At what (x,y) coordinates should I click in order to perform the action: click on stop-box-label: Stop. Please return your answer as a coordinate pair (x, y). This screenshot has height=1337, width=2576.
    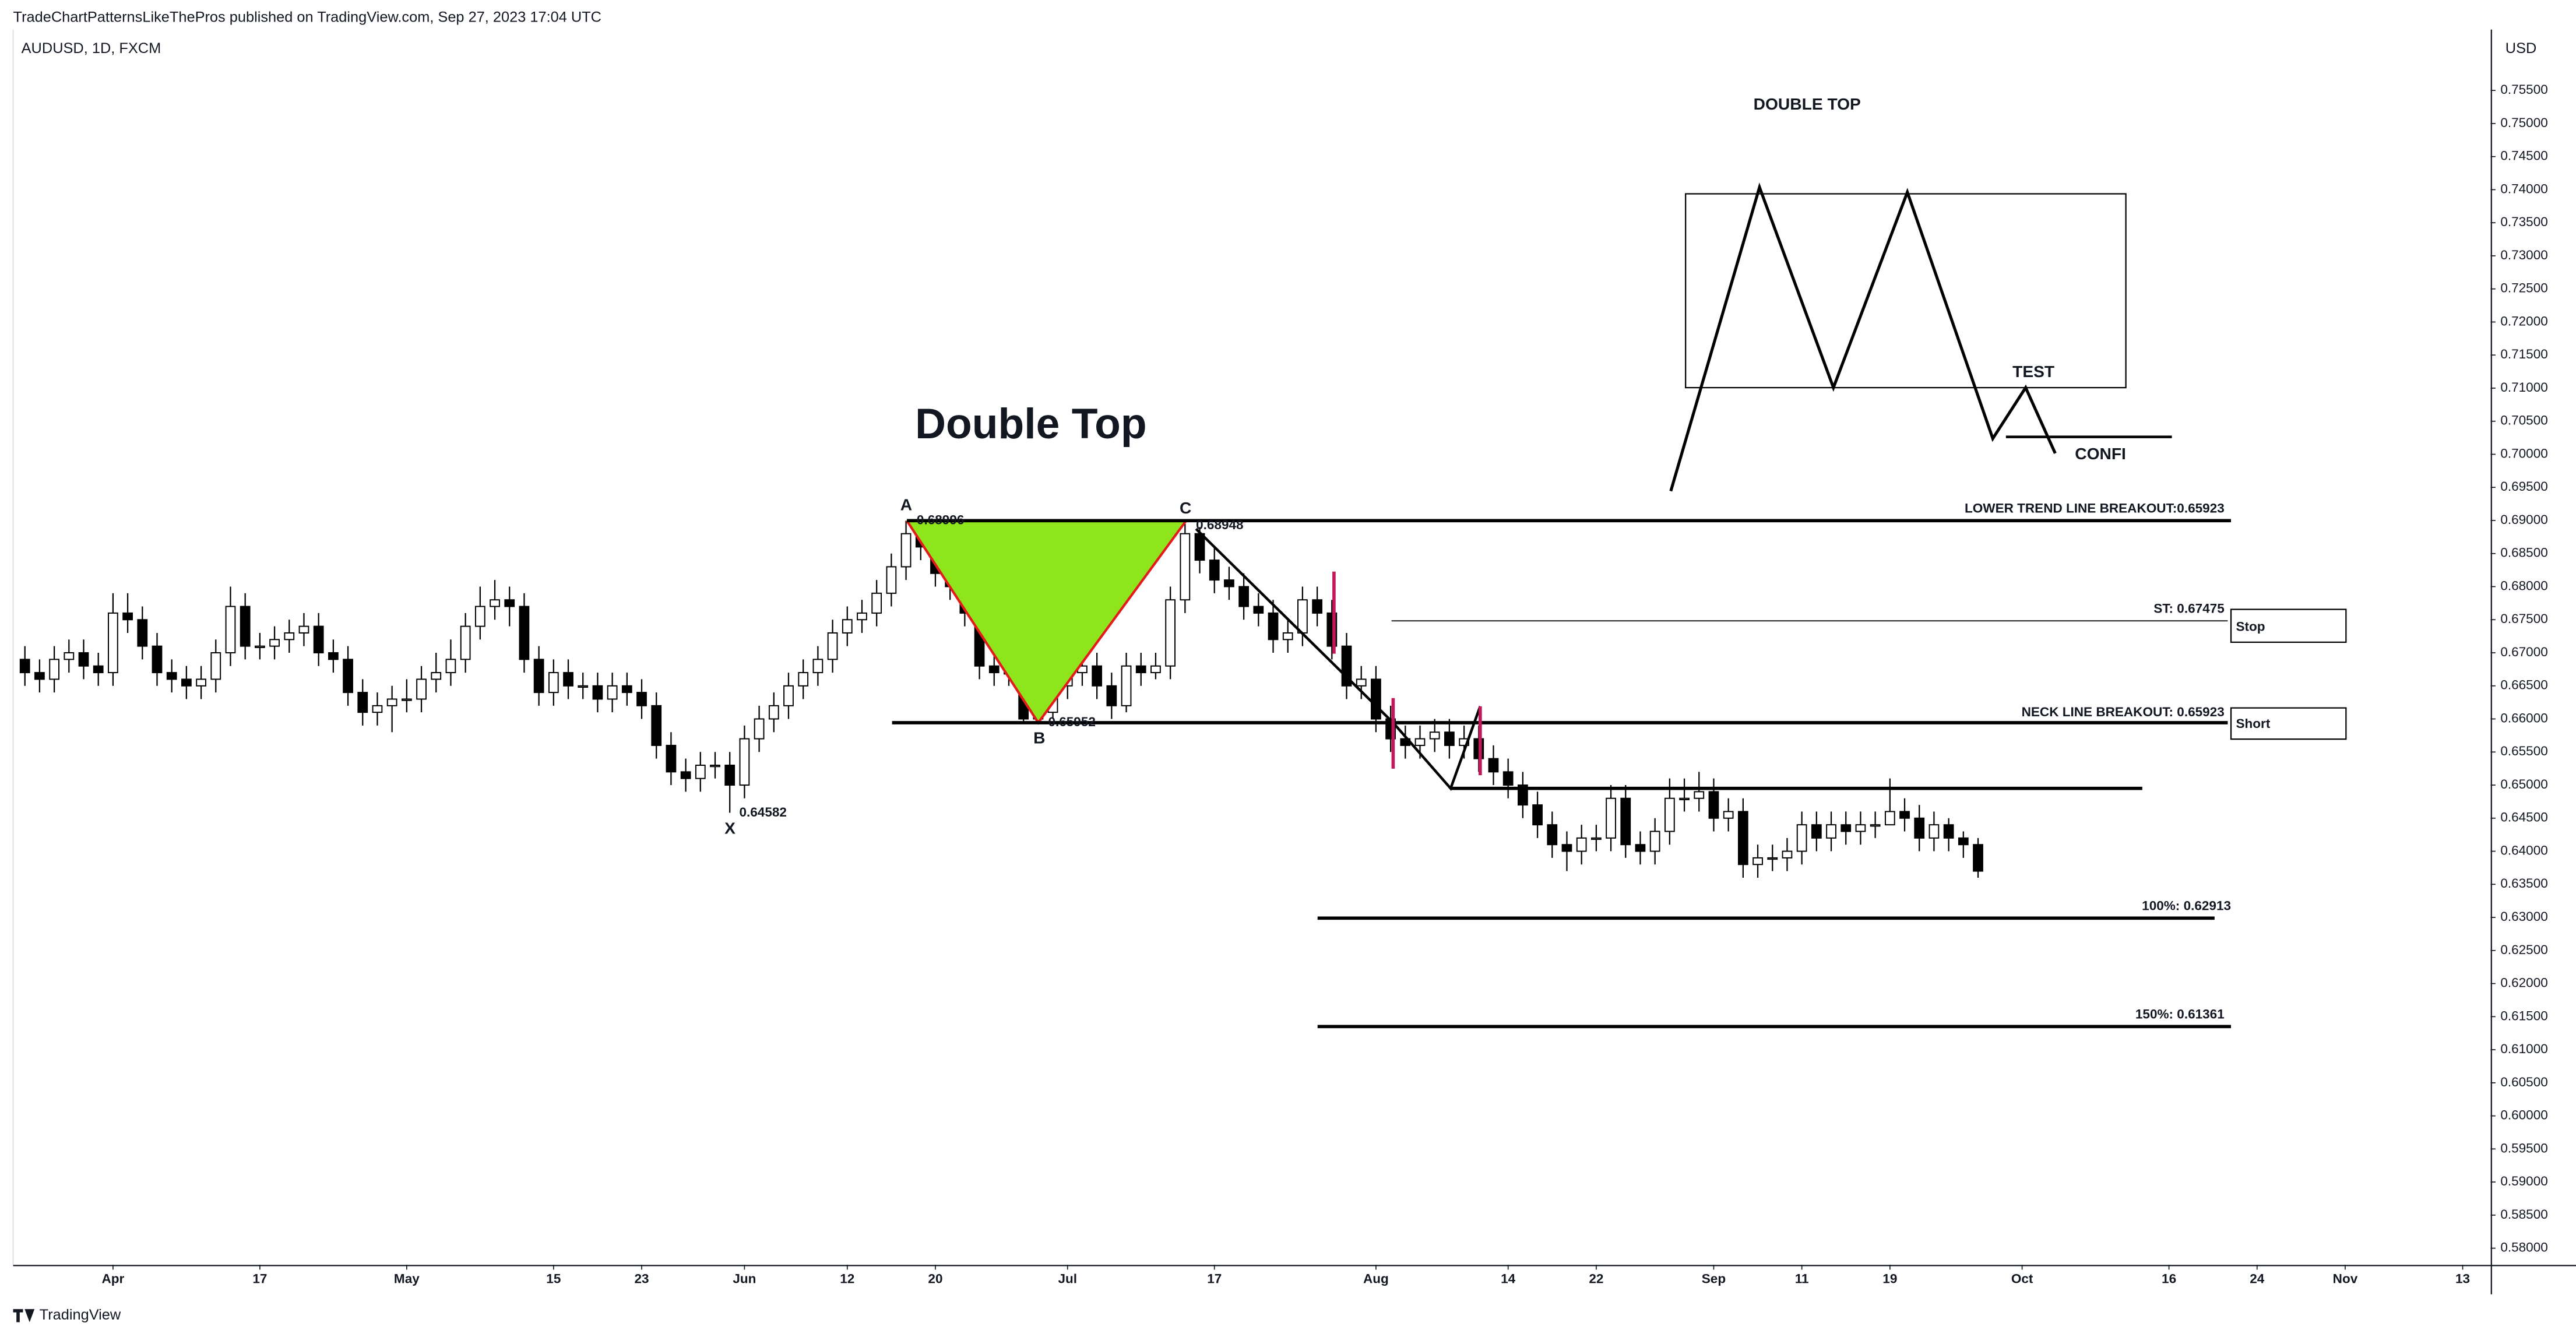
    Looking at the image, I should click on (2251, 627).